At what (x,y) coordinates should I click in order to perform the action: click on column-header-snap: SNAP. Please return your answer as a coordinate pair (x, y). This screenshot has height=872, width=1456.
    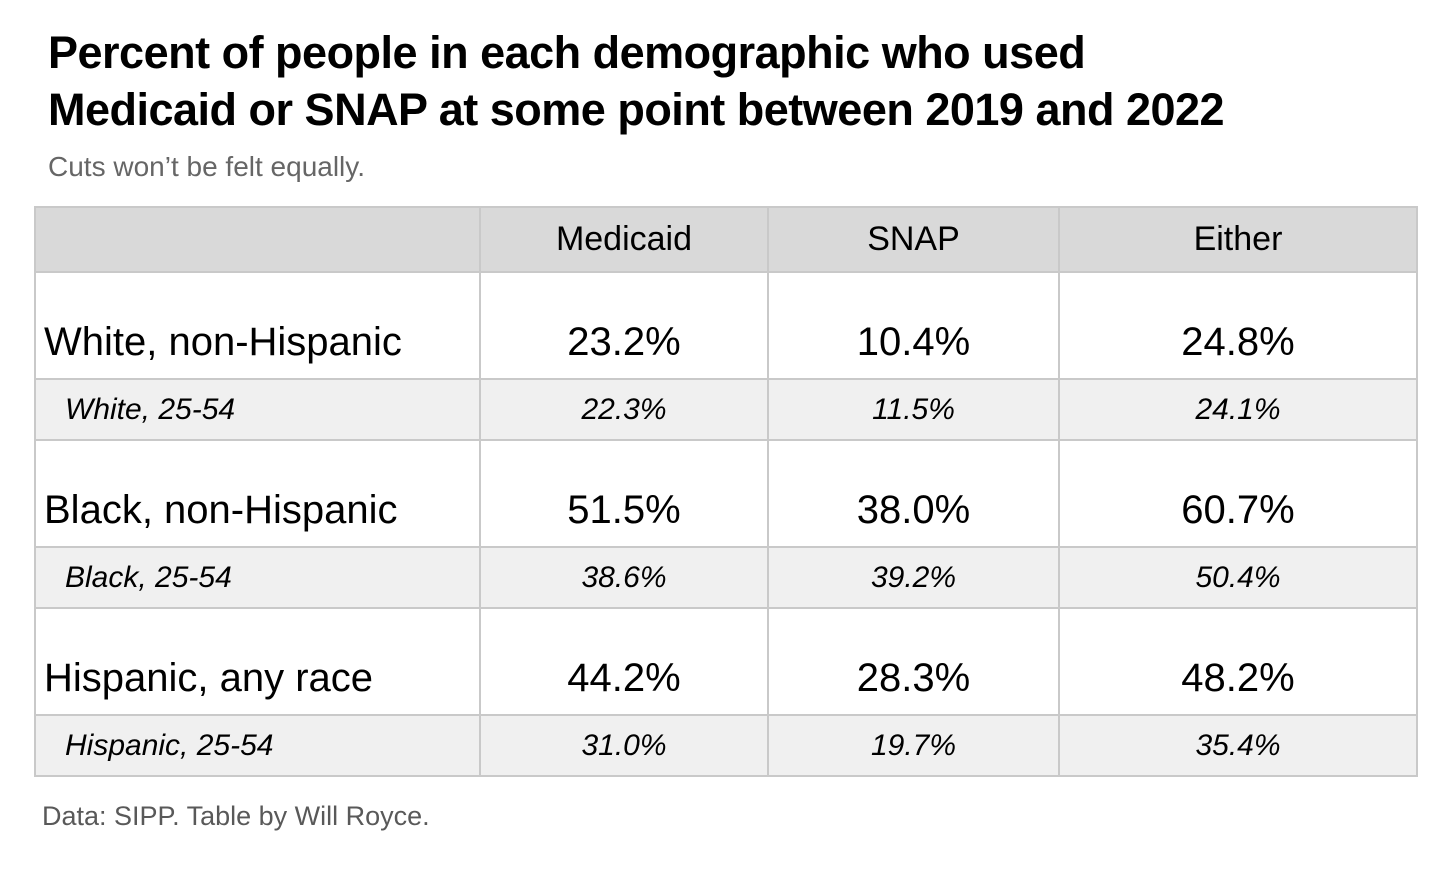
    Looking at the image, I should click on (913, 239).